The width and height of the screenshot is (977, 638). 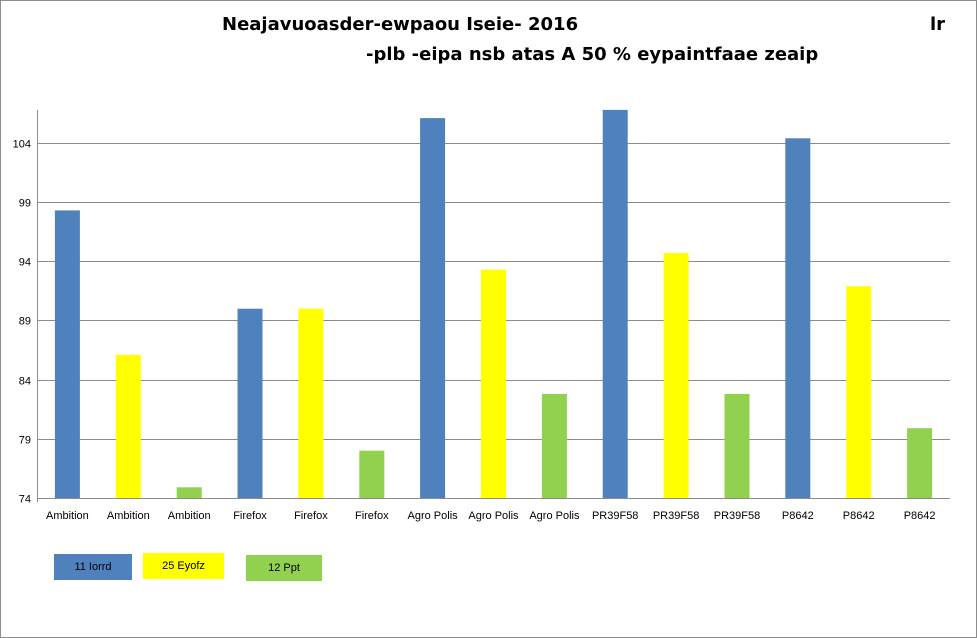 What do you see at coordinates (400, 24) in the screenshot?
I see `chart-title: Neajavuoasder-ewpaou Iseie- 2016` at bounding box center [400, 24].